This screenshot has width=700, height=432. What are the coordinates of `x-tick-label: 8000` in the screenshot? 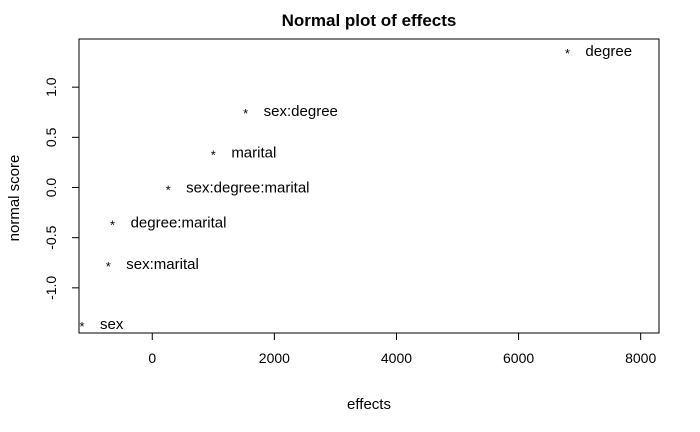 It's located at (640, 358).